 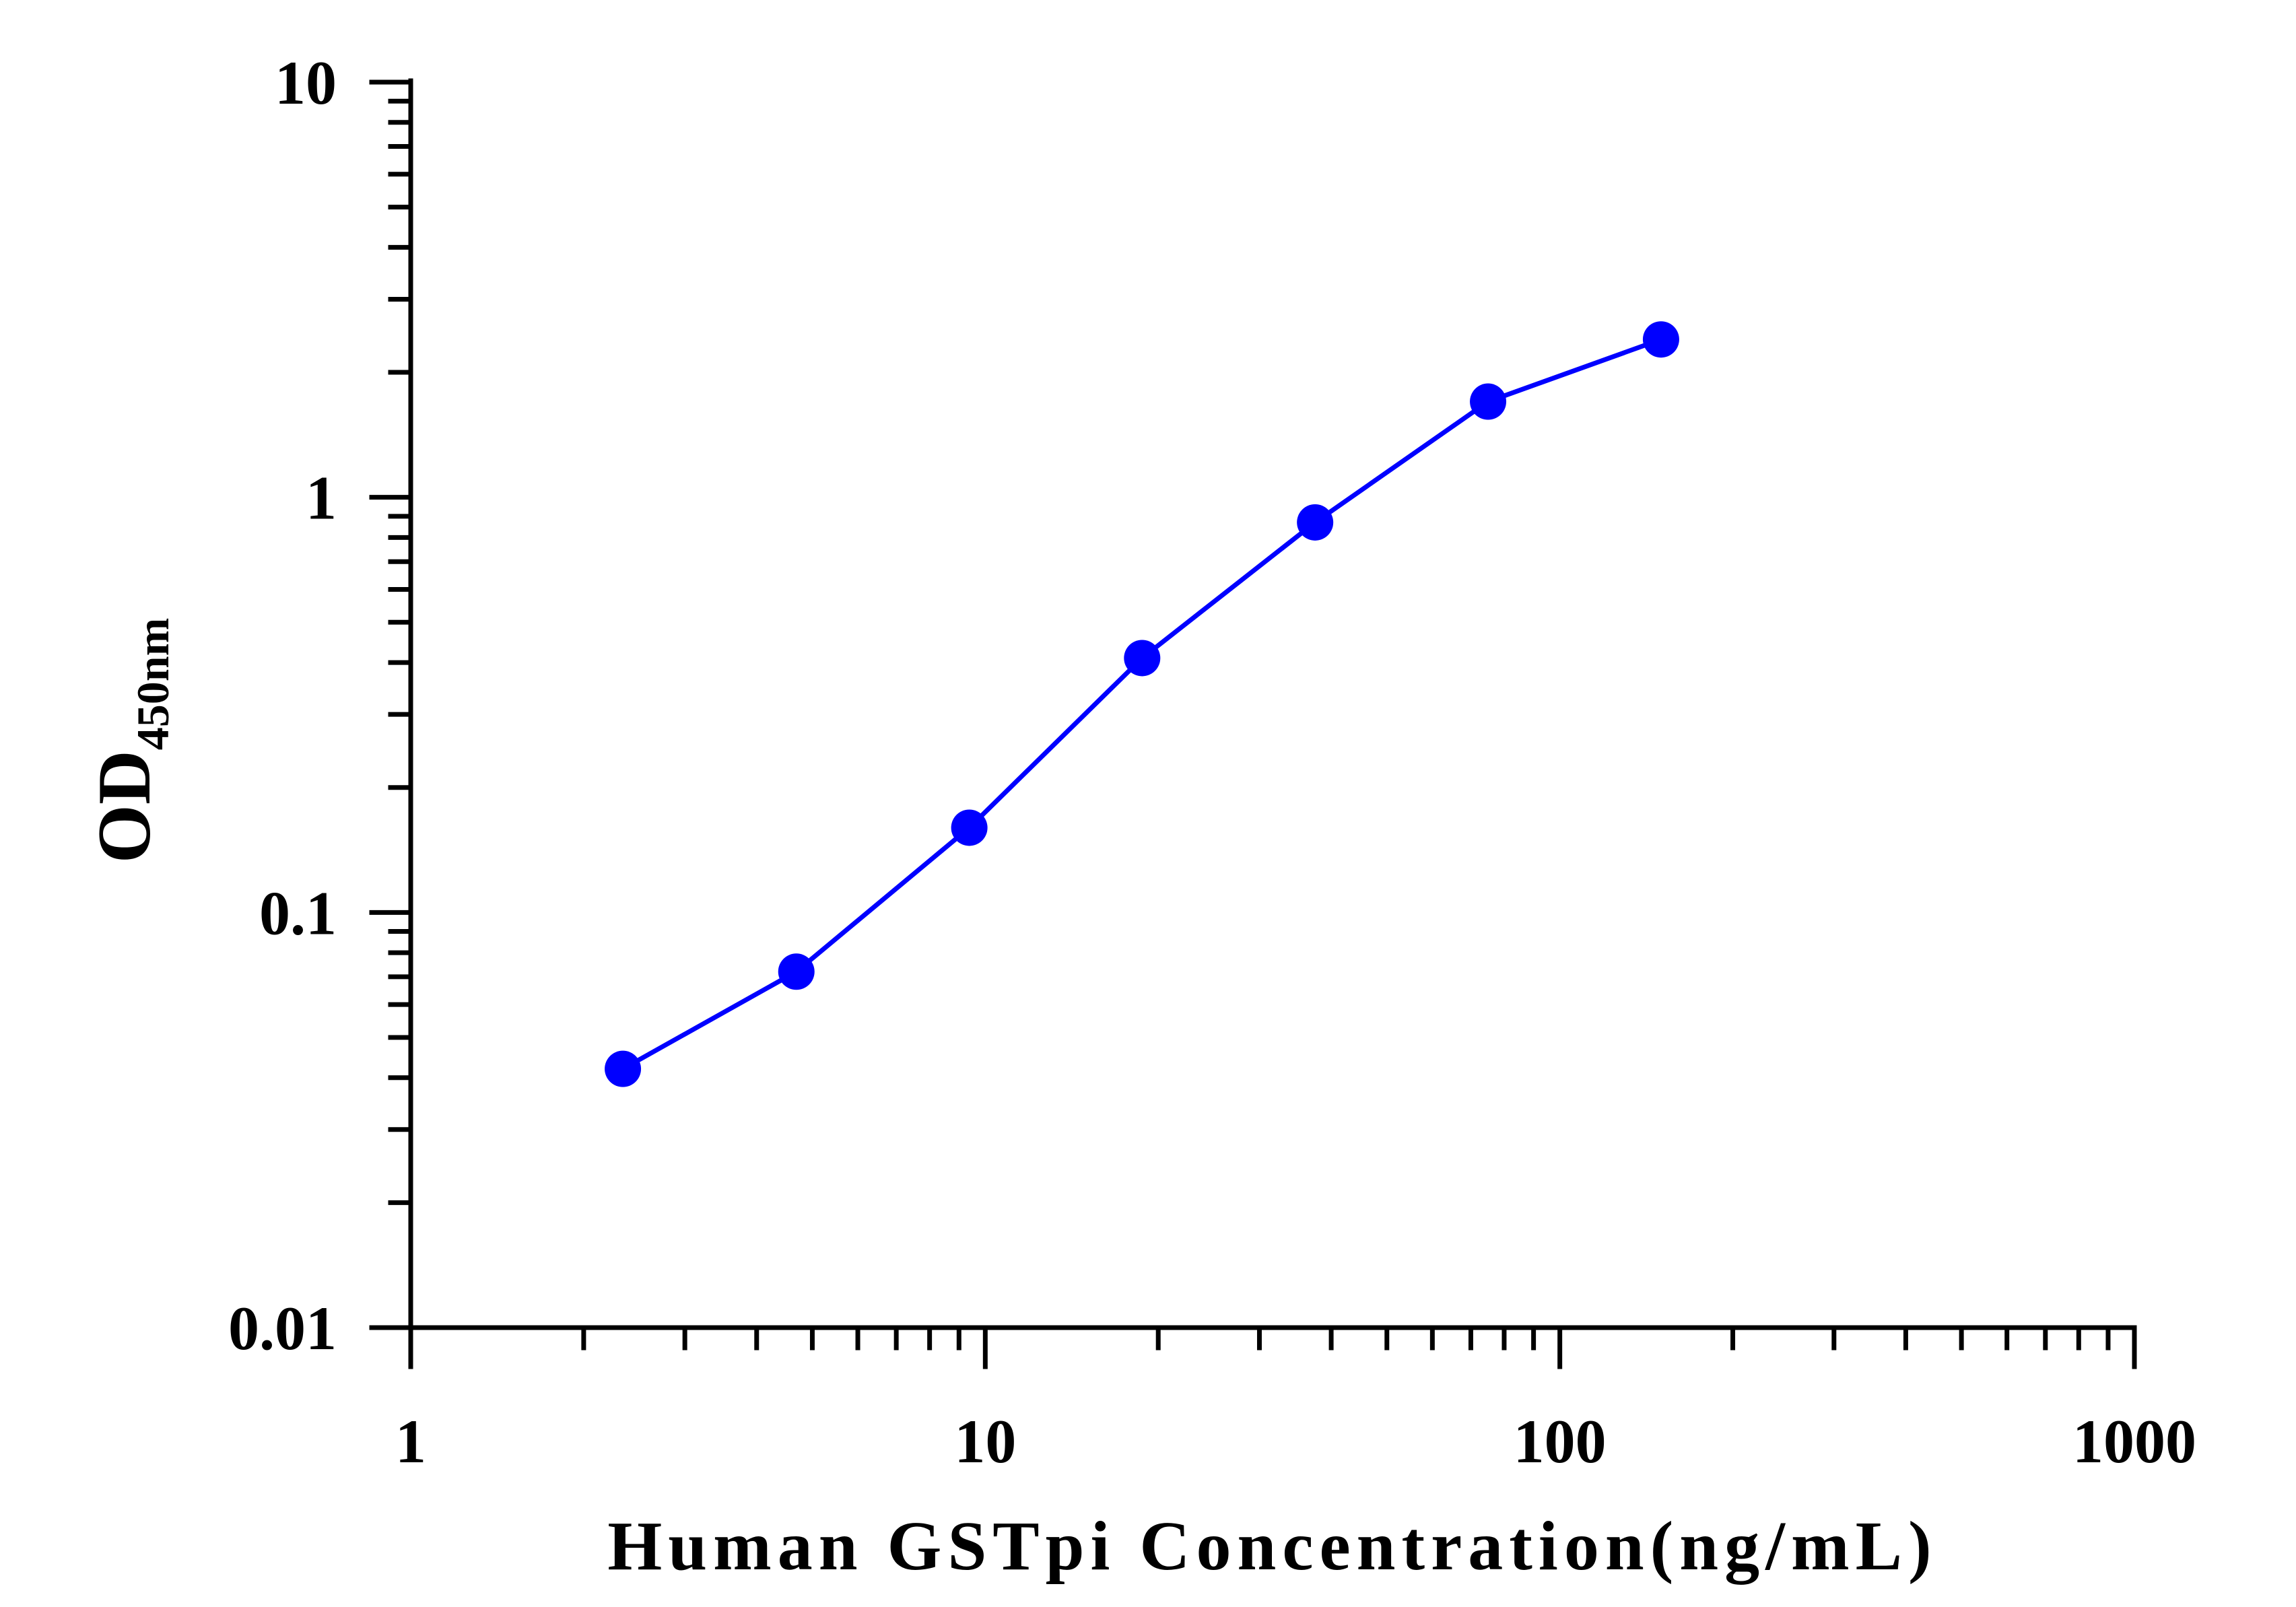 What do you see at coordinates (410, 1441) in the screenshot?
I see `x-tick-label: 1` at bounding box center [410, 1441].